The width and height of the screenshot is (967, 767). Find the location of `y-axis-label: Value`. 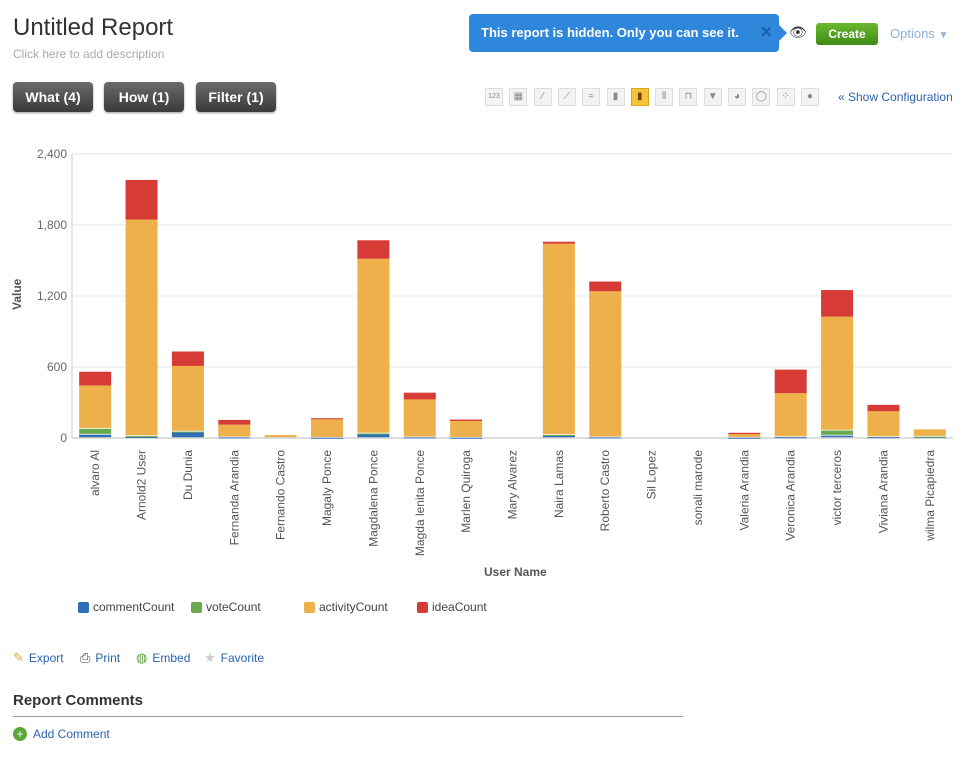

y-axis-label: Value is located at coordinates (17, 294).